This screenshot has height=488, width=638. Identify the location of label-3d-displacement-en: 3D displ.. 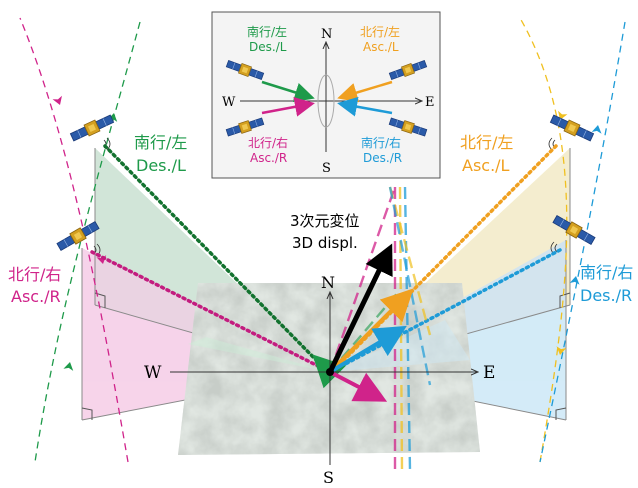
(325, 243).